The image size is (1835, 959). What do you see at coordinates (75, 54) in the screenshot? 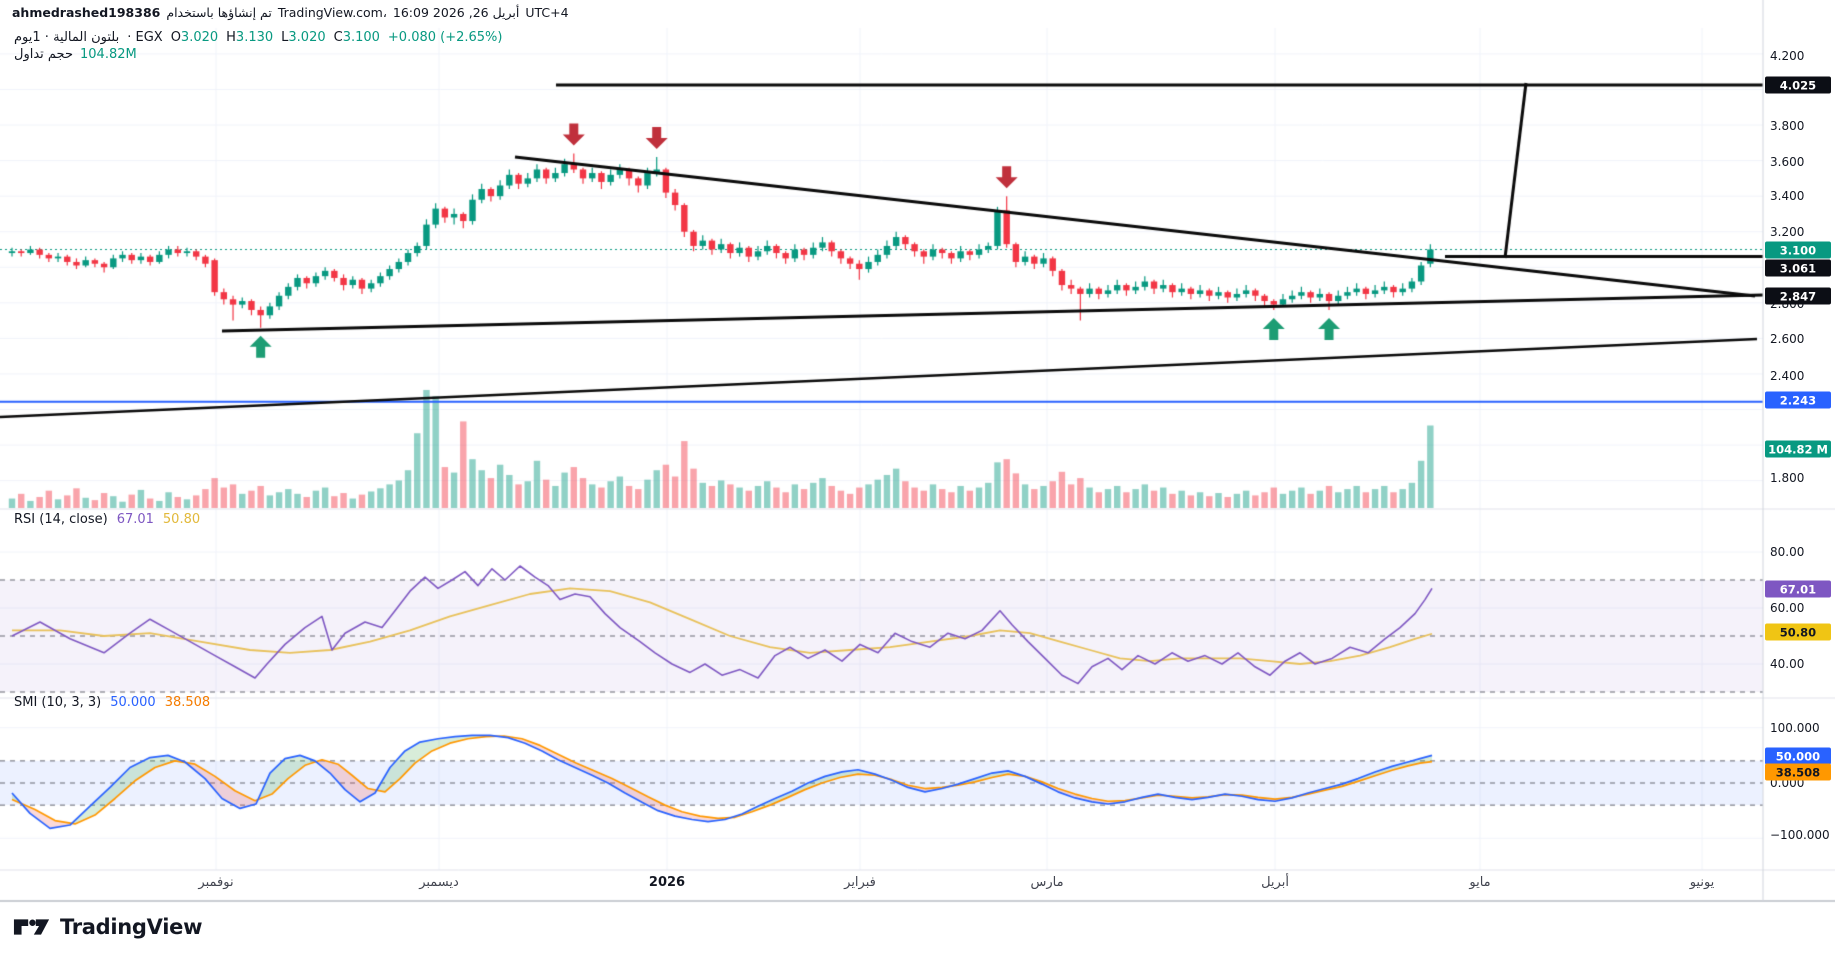
I see `volume-legend: حجم تداول 104.82M` at bounding box center [75, 54].